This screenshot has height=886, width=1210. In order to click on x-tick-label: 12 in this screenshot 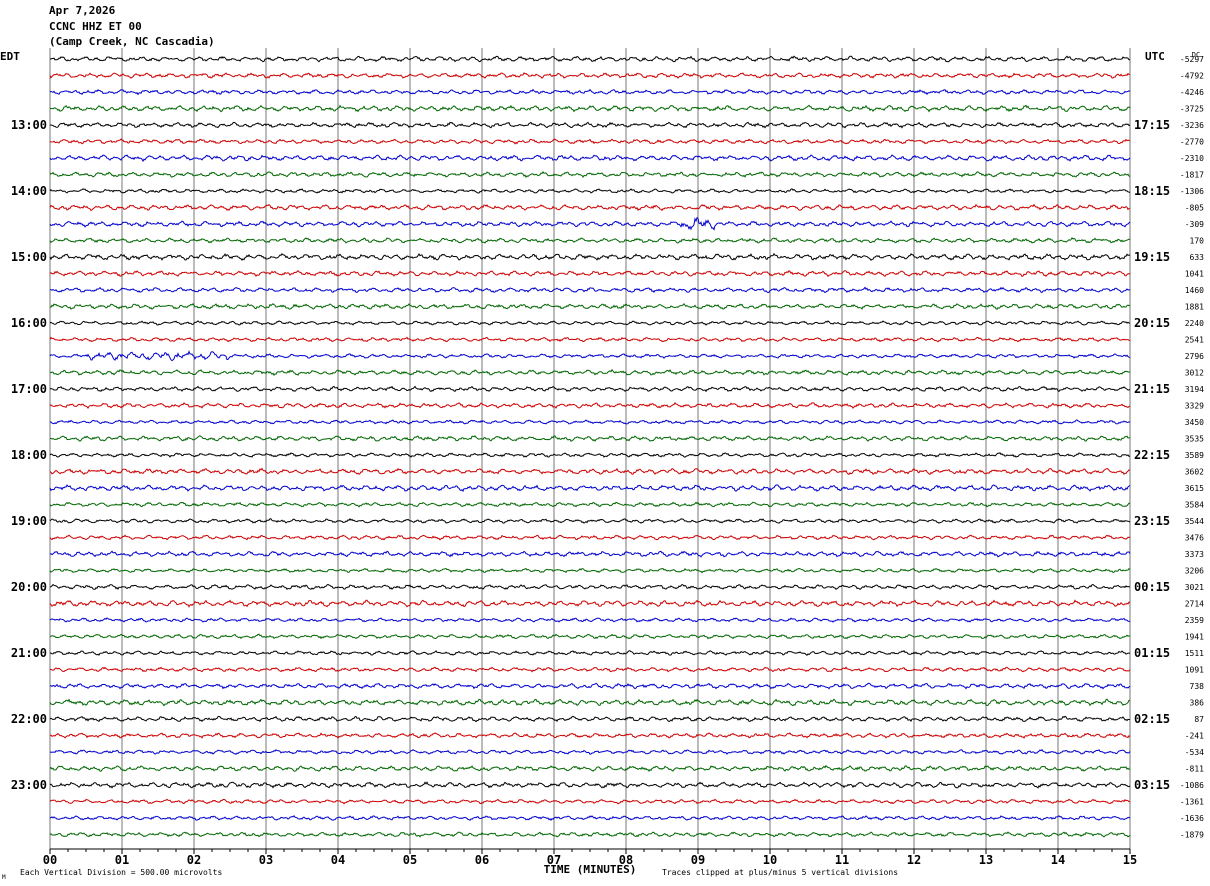, I will do `click(914, 860)`.